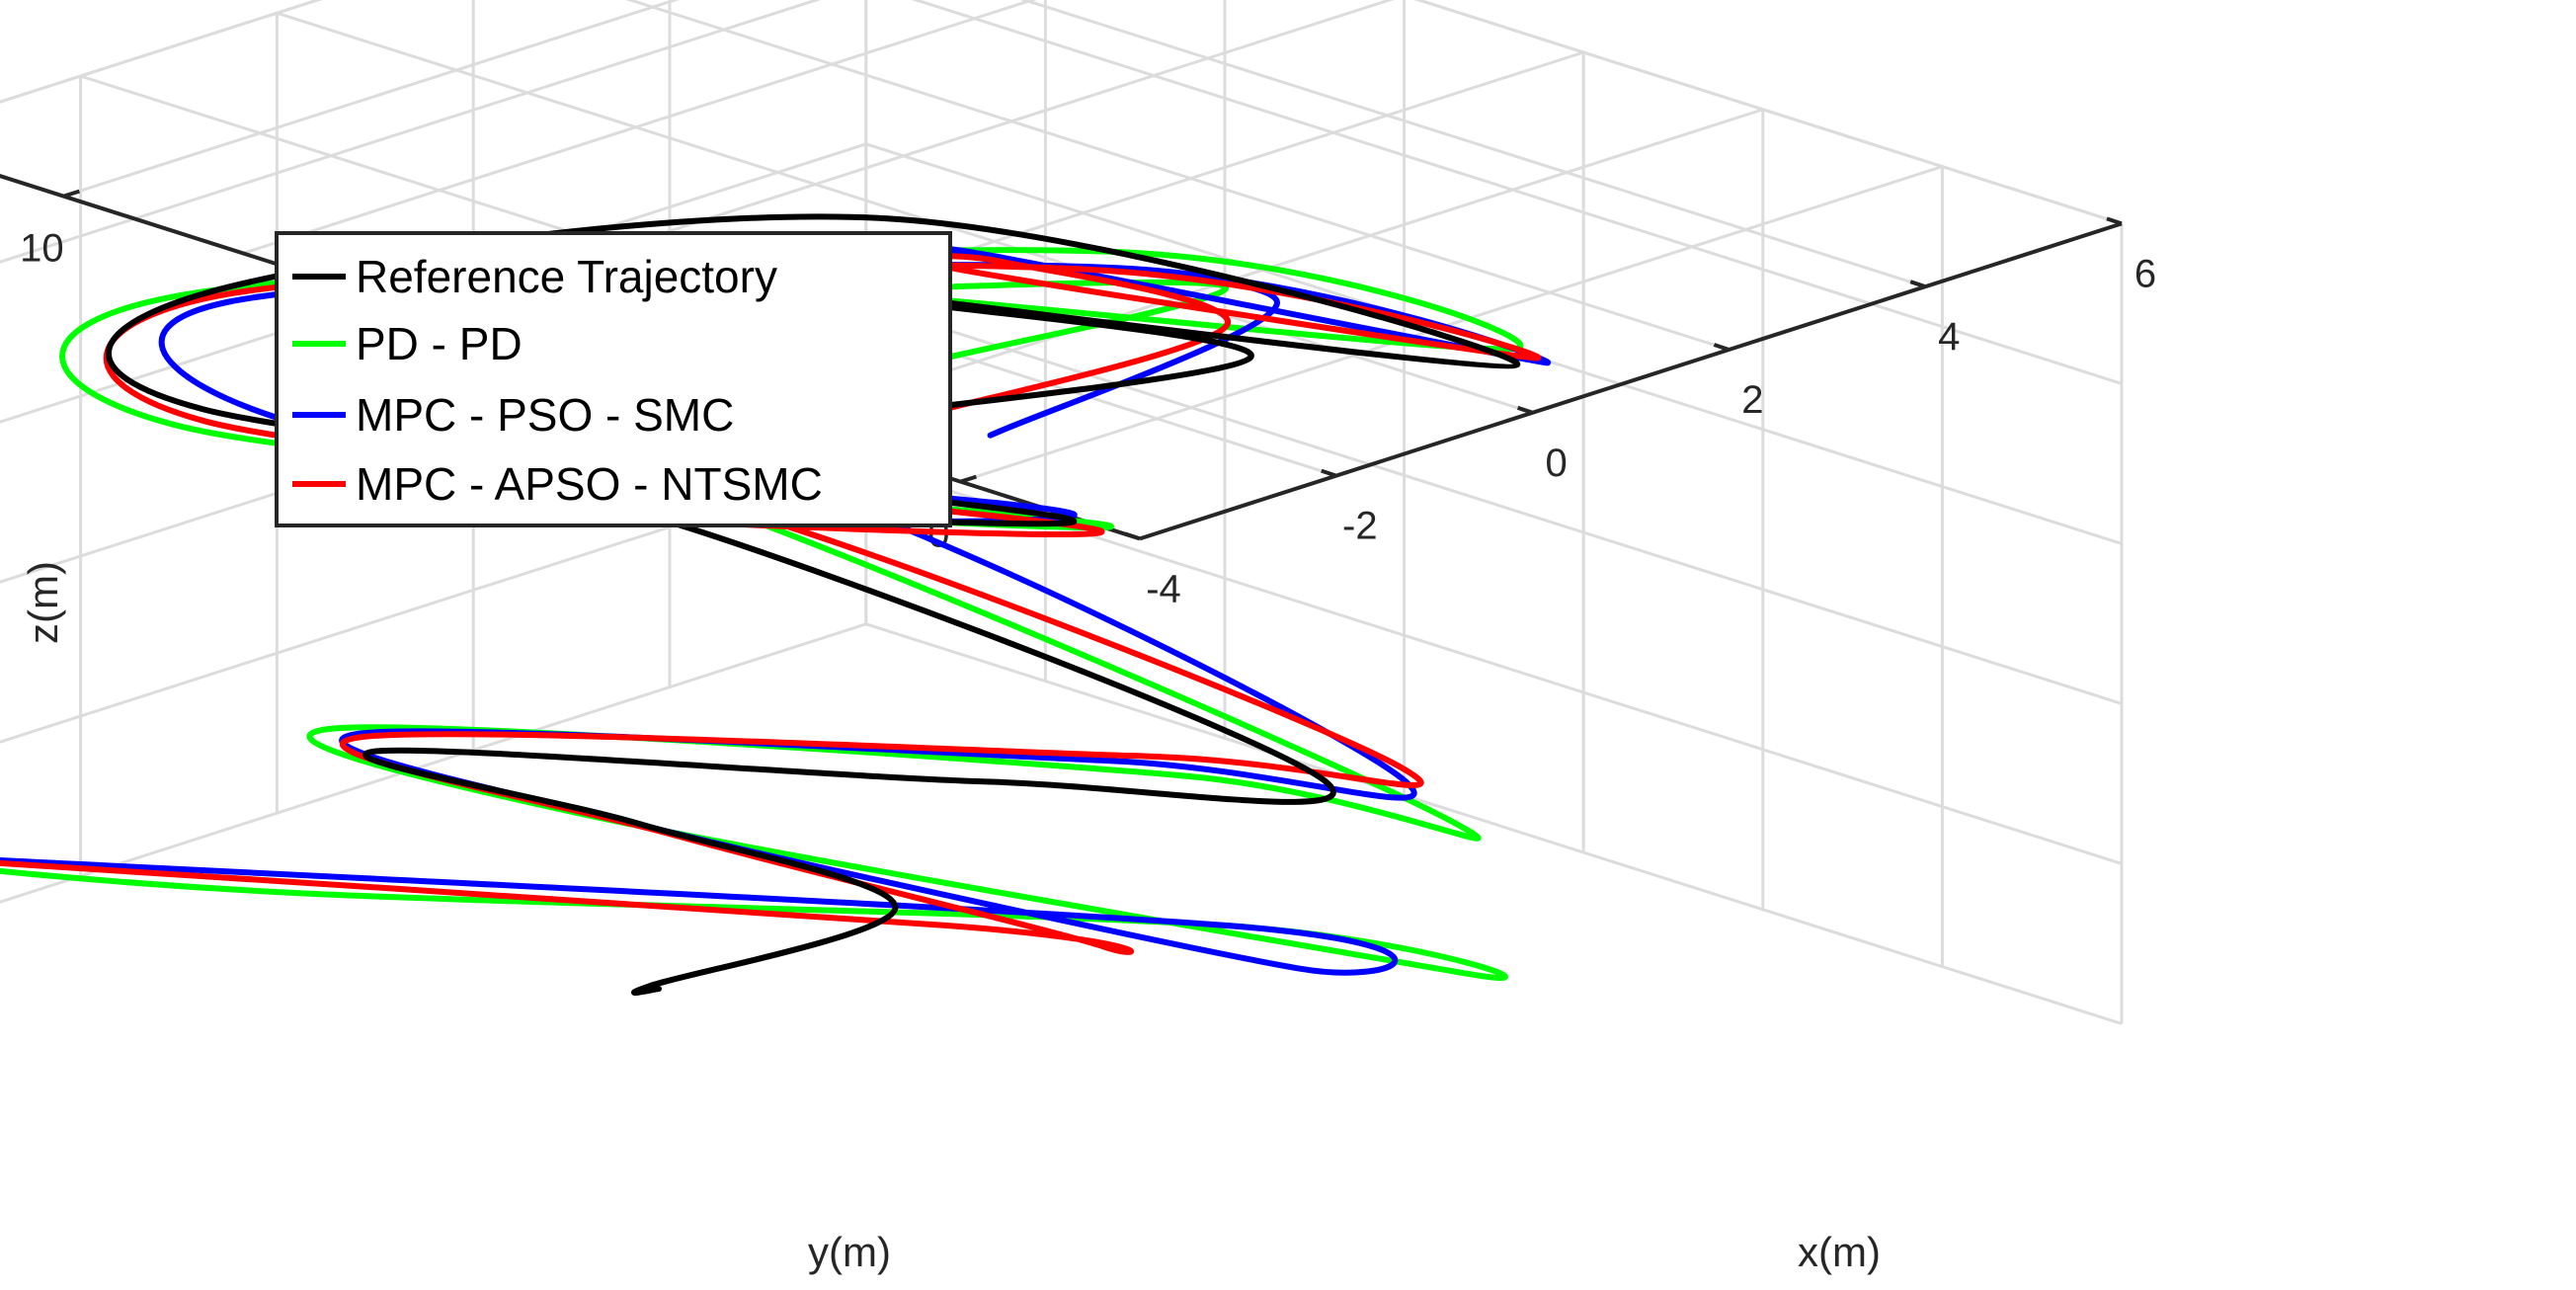  What do you see at coordinates (1556, 464) in the screenshot?
I see `x-tick-label: 0` at bounding box center [1556, 464].